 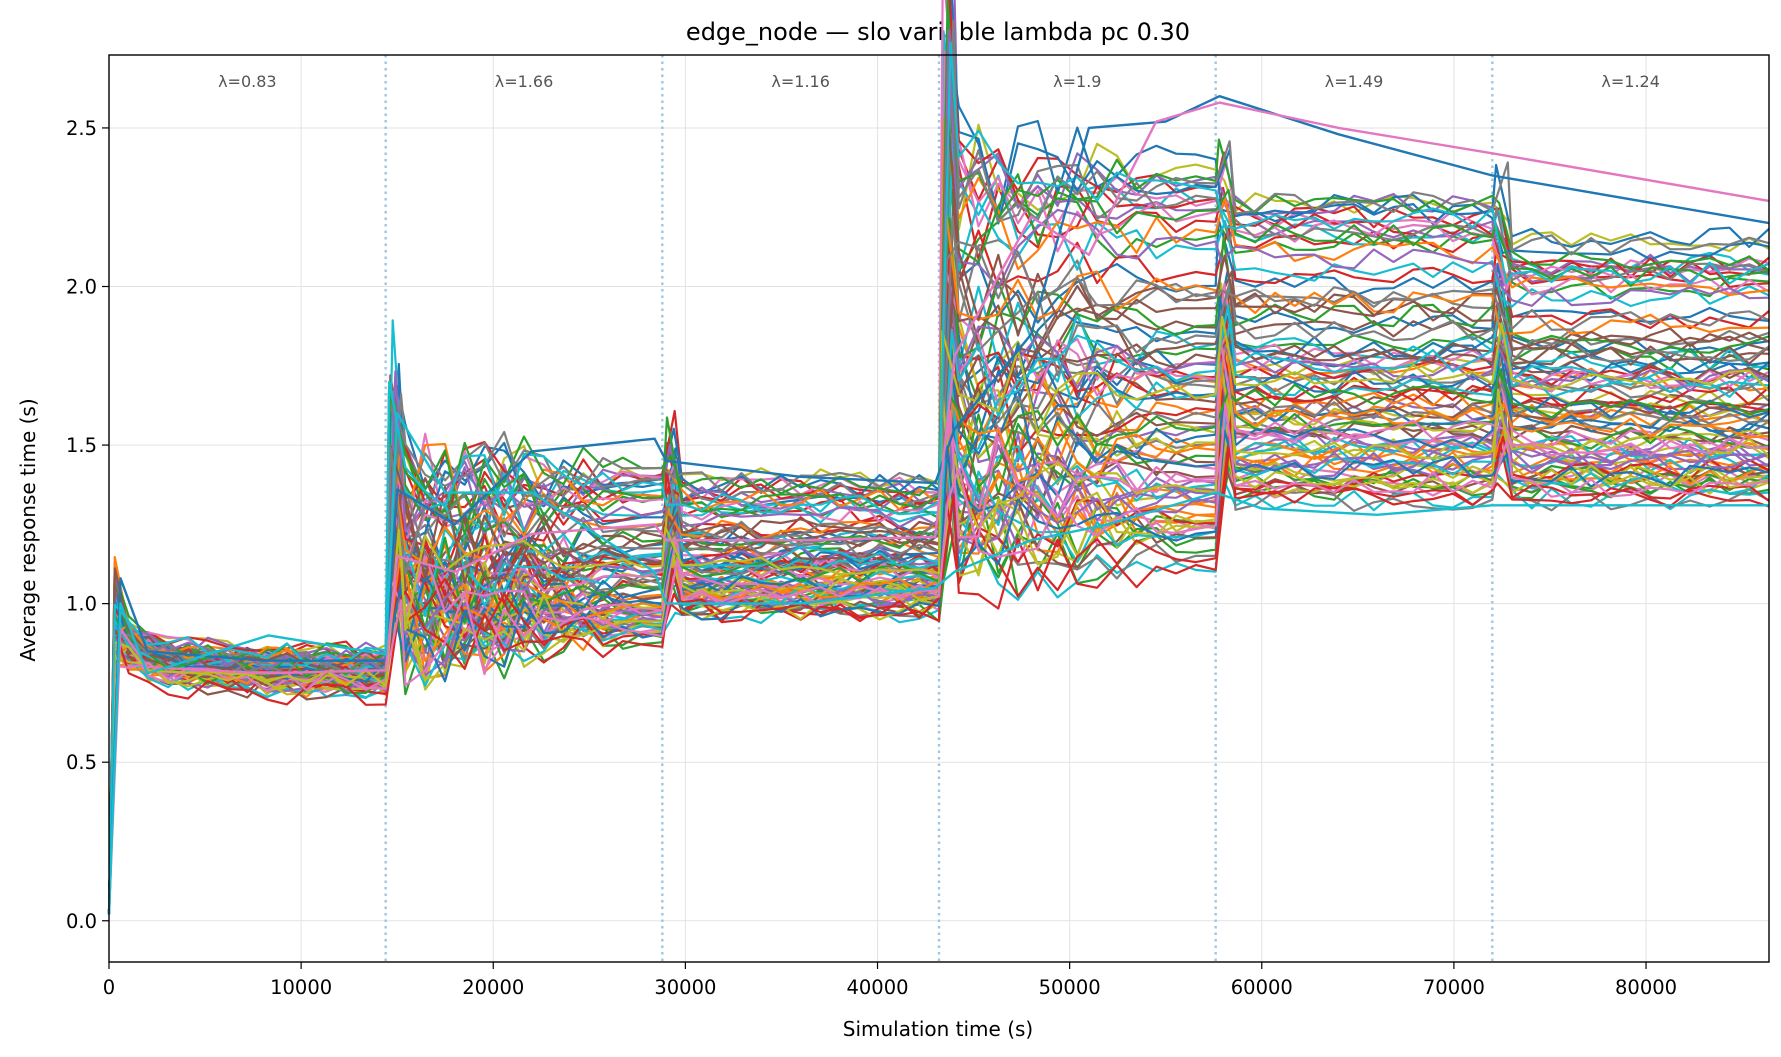 I want to click on y-tick-label: 2.0, so click(x=81, y=287).